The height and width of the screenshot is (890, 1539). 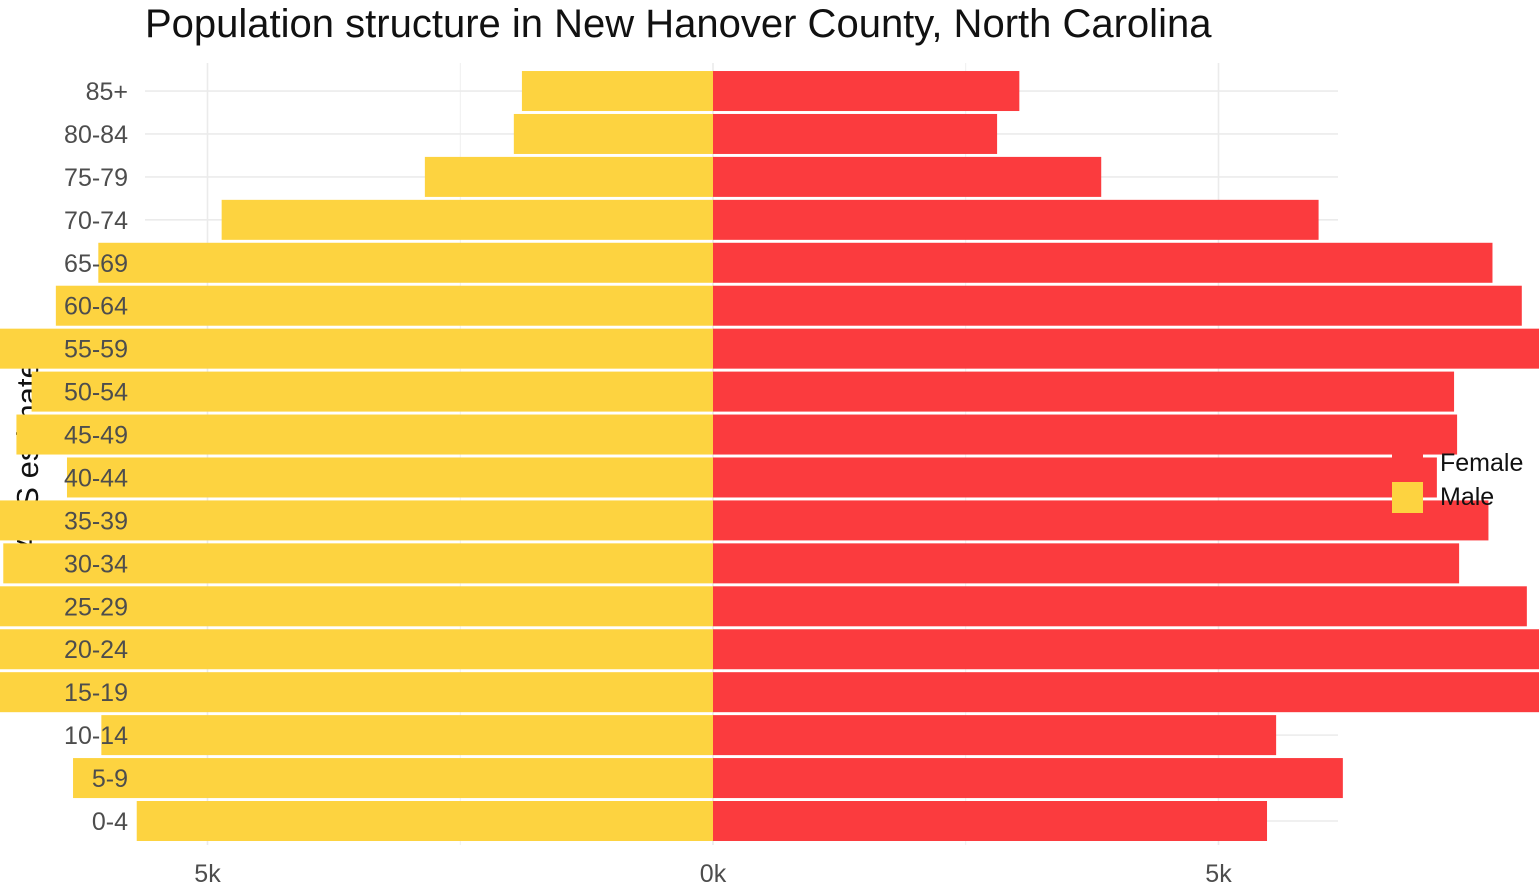 I want to click on y-tick-label: 45-49, so click(x=96, y=436).